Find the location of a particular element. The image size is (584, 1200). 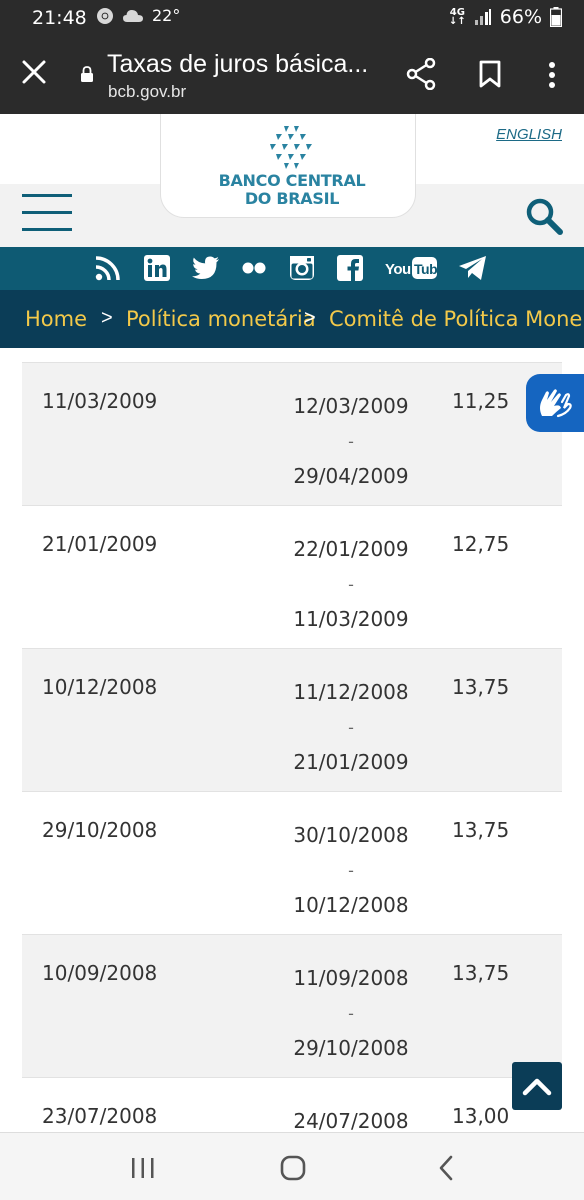

meeting-date: 23/07/2008 is located at coordinates (100, 1116).